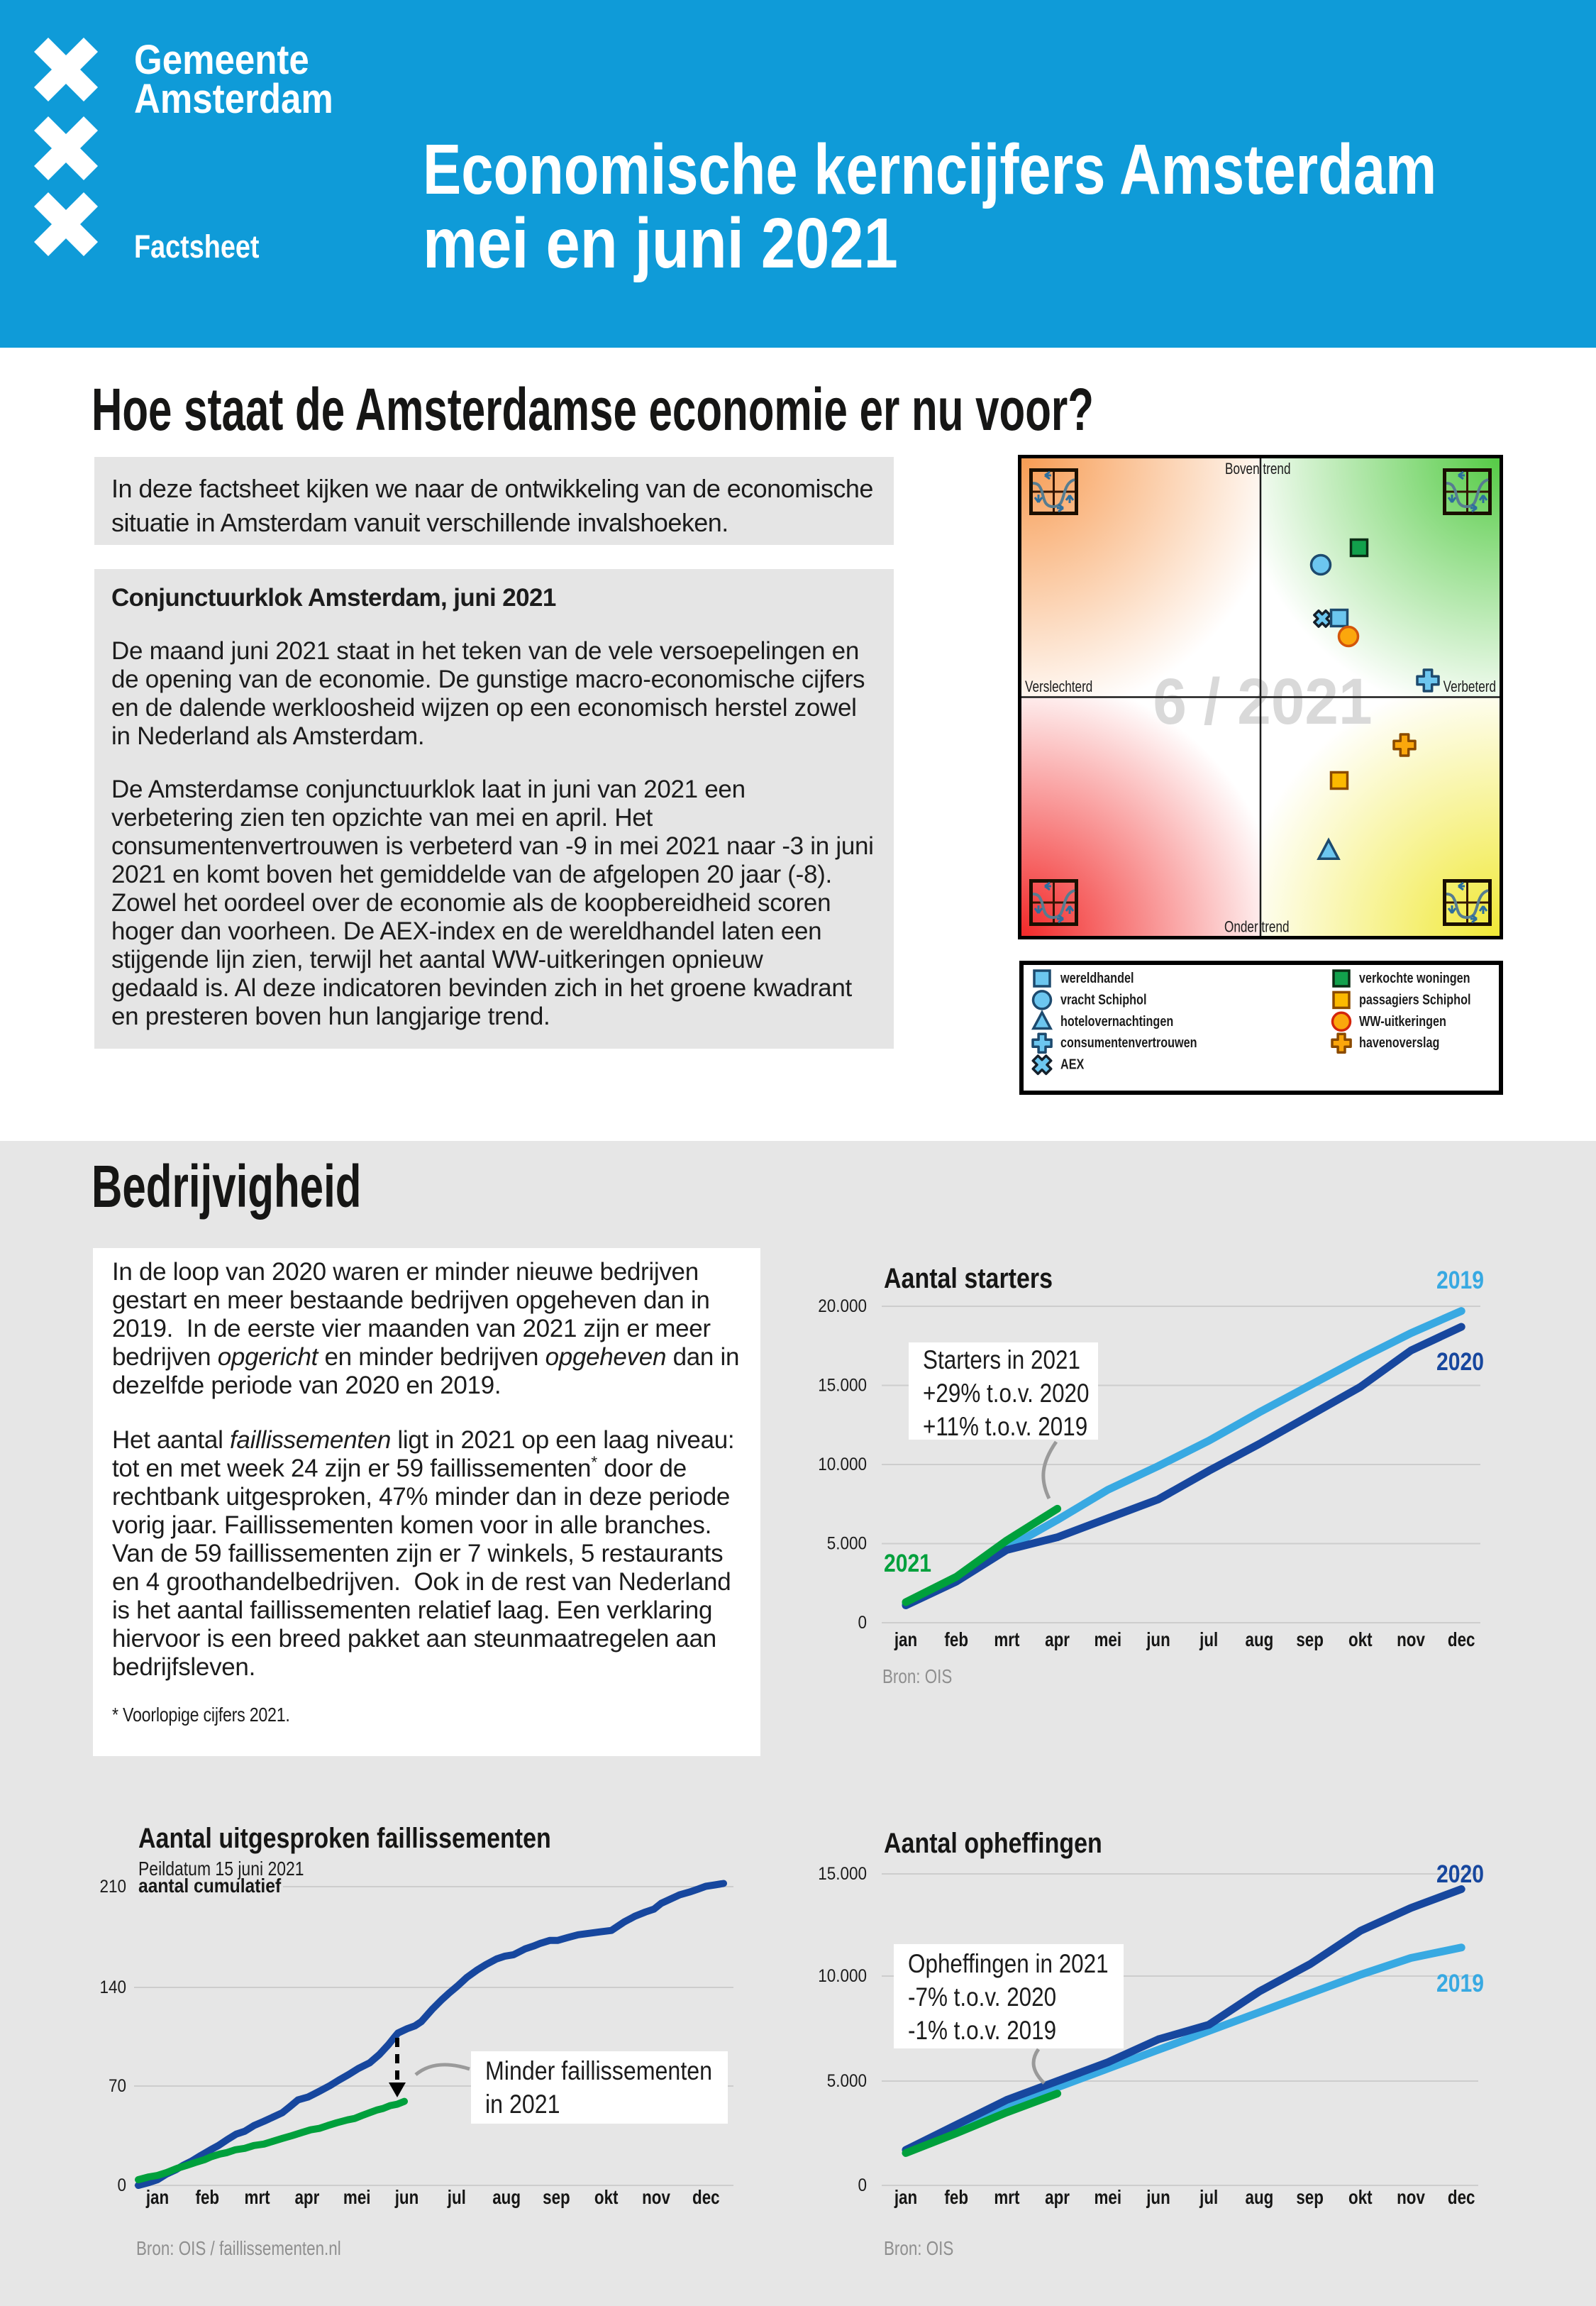 This screenshot has height=2306, width=1596. Describe the element at coordinates (1116, 1021) in the screenshot. I see `svg-text: hotelovernachtingen` at that location.